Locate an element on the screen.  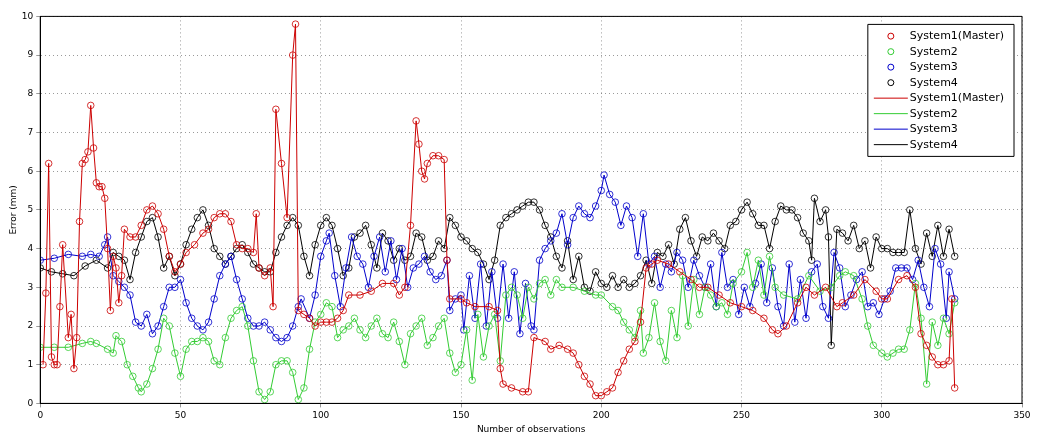
text: System1(Master) is located at coordinates (957, 98).